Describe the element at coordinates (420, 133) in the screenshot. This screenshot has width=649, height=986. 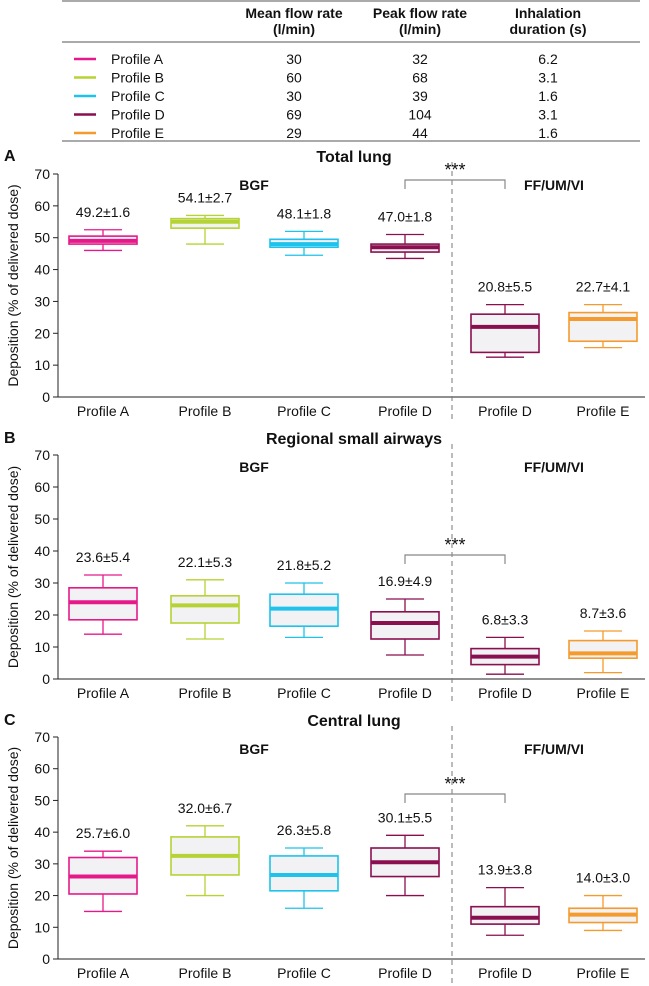
I see `cell-peak-4: 44` at that location.